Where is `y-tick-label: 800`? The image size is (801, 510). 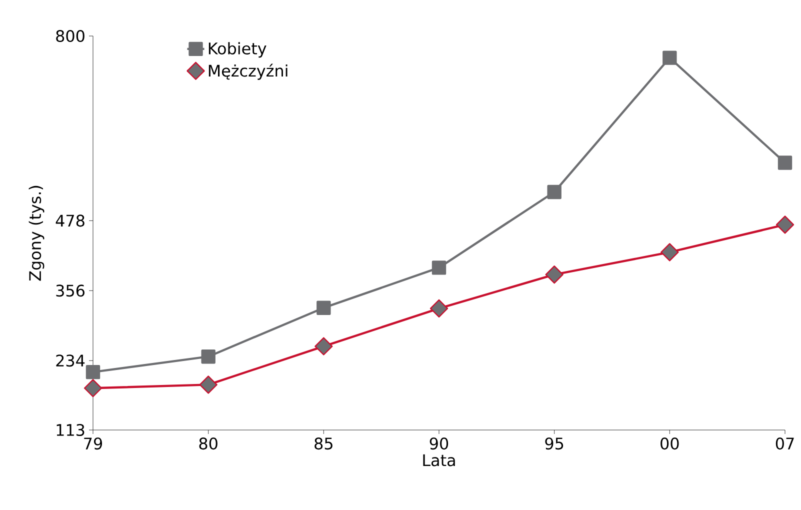
y-tick-label: 800 is located at coordinates (70, 36).